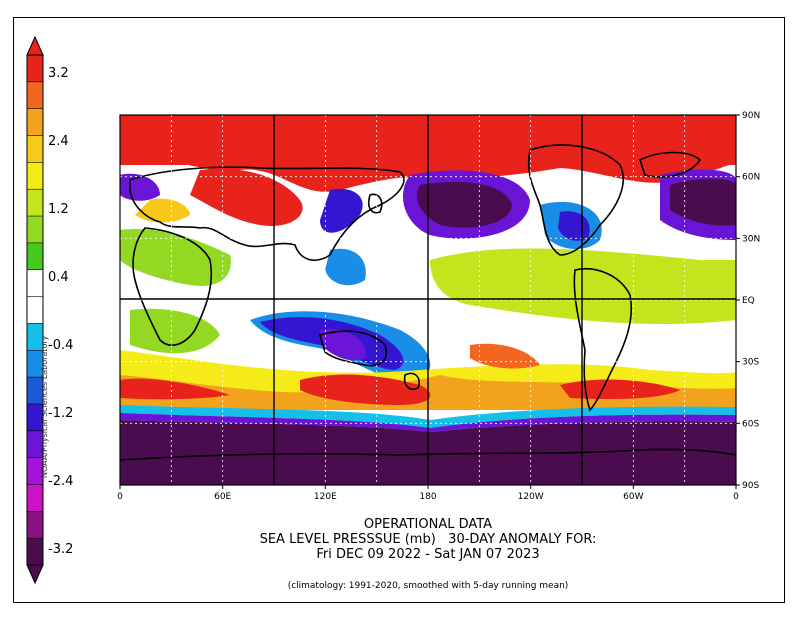 The width and height of the screenshot is (800, 618). Describe the element at coordinates (58, 73) in the screenshot. I see `colorbar-label: 3.2` at that location.